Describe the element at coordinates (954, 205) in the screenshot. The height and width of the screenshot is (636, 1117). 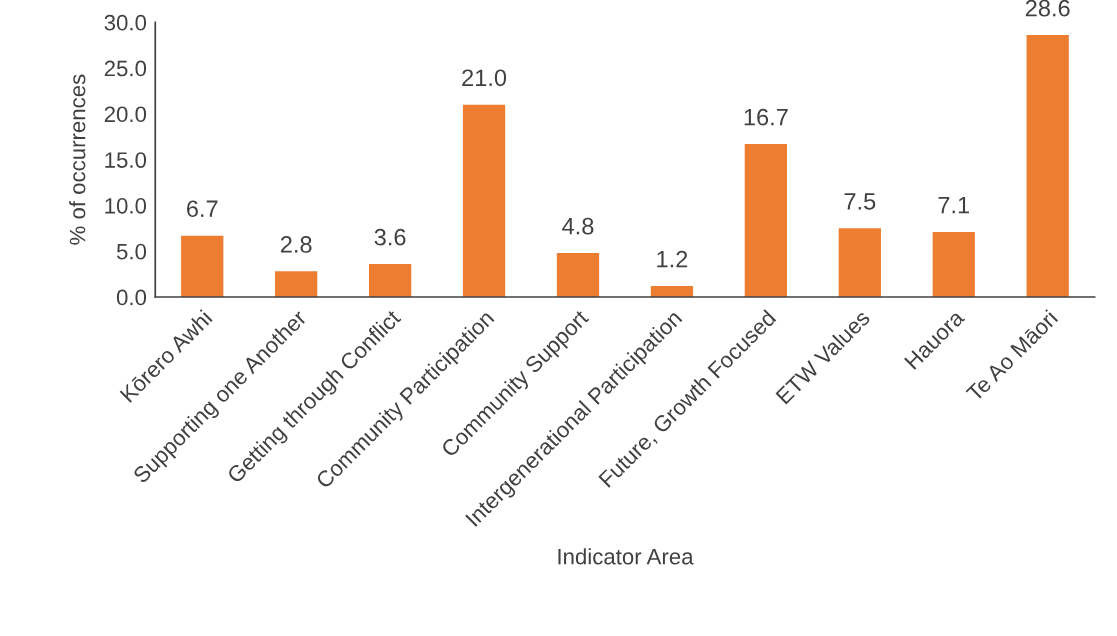
I see `data-label: 7.1` at that location.